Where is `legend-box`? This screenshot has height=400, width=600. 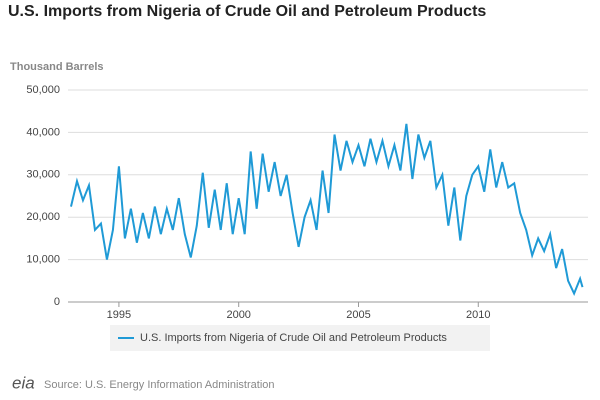
legend-box is located at coordinates (300, 338).